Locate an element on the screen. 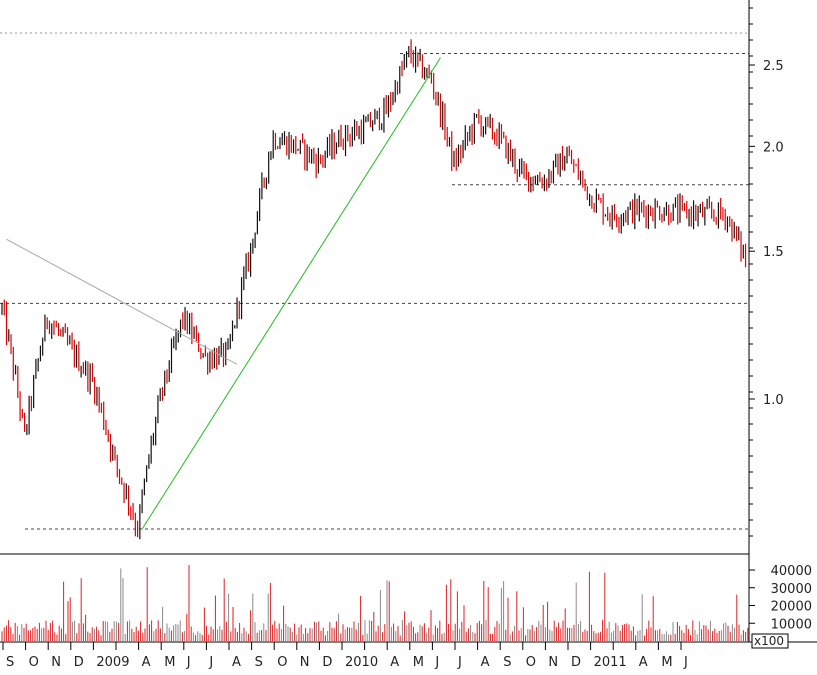  month-labels: S O N D 2009 A M J J A S O N D 2010 A M J J A S O N D 2011 A M J is located at coordinates (345, 656).